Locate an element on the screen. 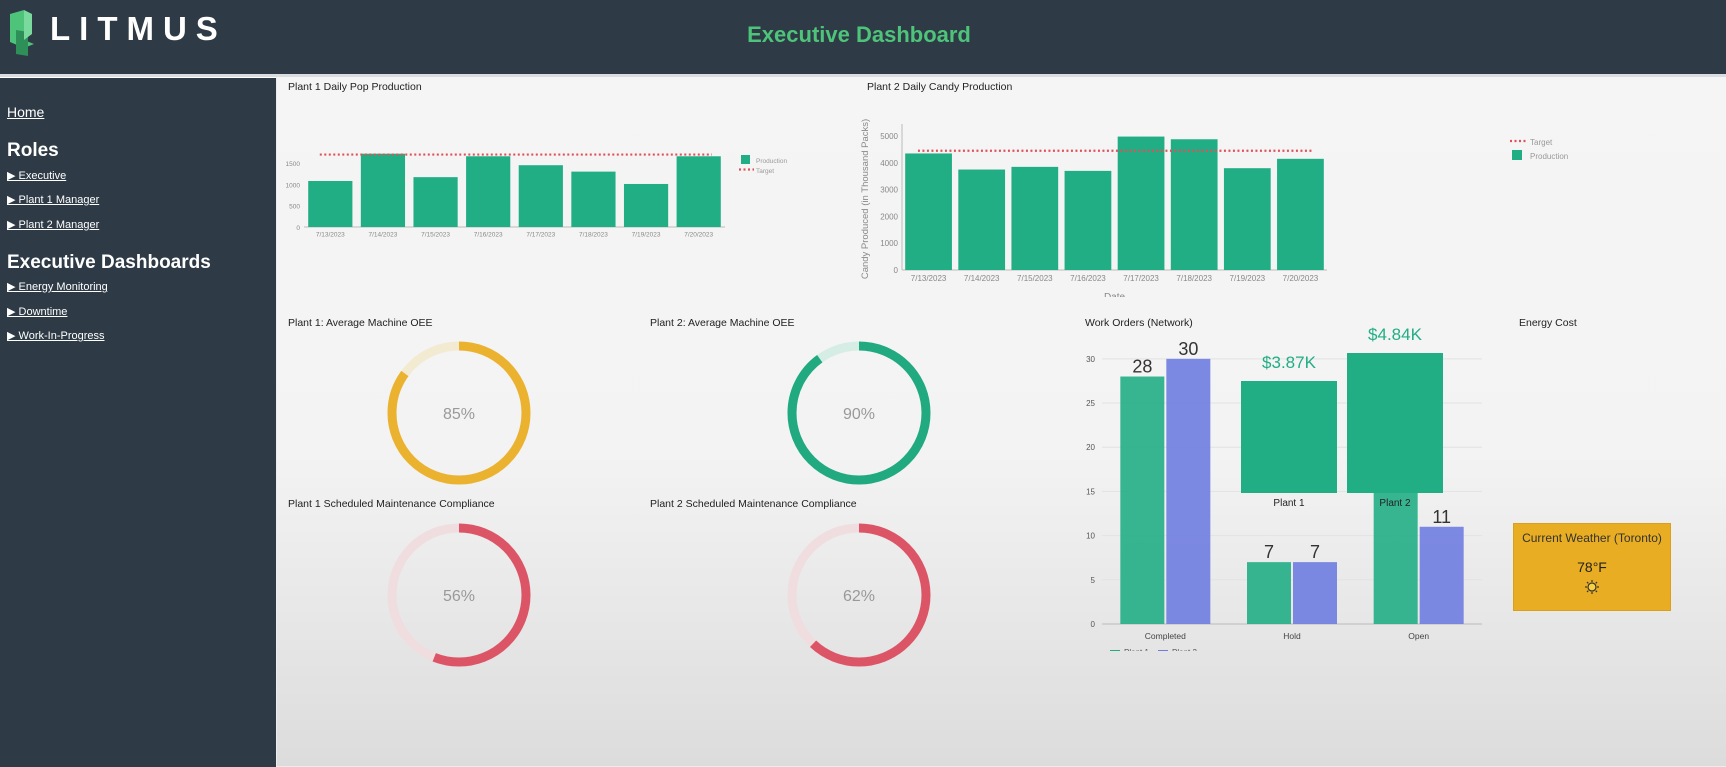 This screenshot has height=767, width=1726. plant1-oee-gauge: 85% is located at coordinates (459, 413).